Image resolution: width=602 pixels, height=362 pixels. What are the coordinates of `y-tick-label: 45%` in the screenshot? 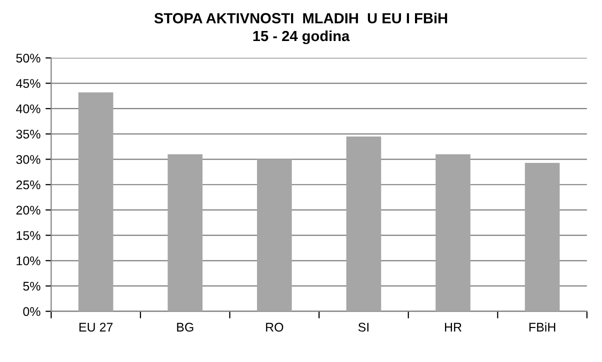 It's located at (28, 83).